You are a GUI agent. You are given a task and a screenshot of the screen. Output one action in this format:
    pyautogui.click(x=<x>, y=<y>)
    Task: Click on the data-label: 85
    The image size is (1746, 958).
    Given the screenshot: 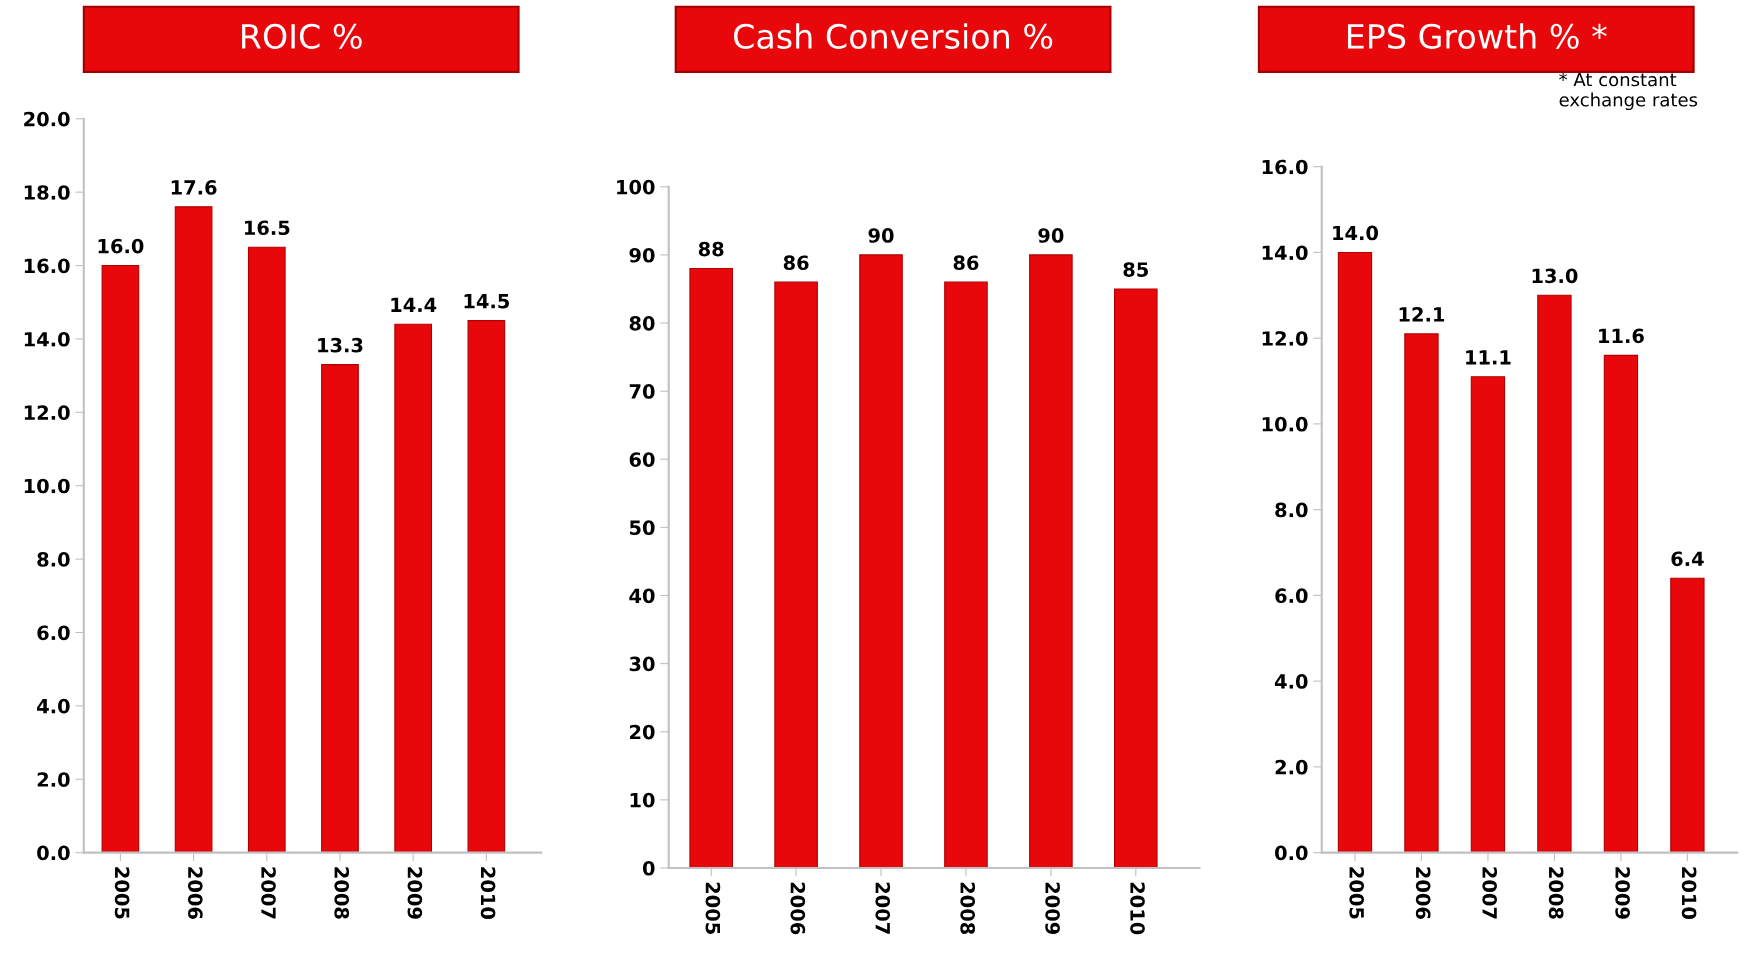 What is the action you would take?
    pyautogui.click(x=1135, y=269)
    